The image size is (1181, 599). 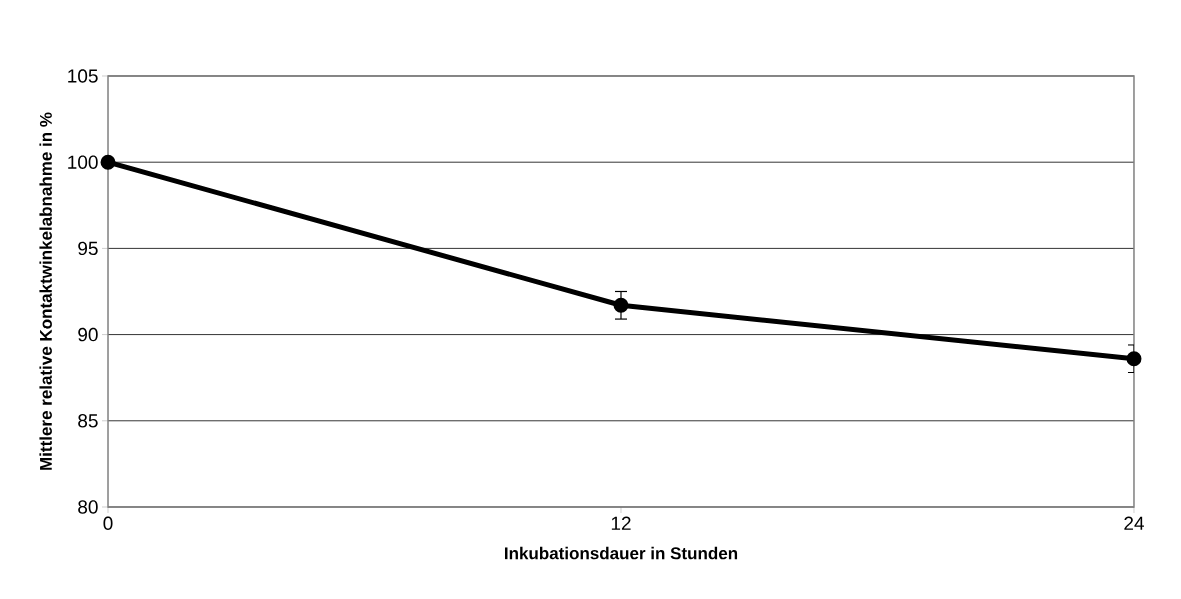 I want to click on y-tick-label: 85, so click(x=88, y=421).